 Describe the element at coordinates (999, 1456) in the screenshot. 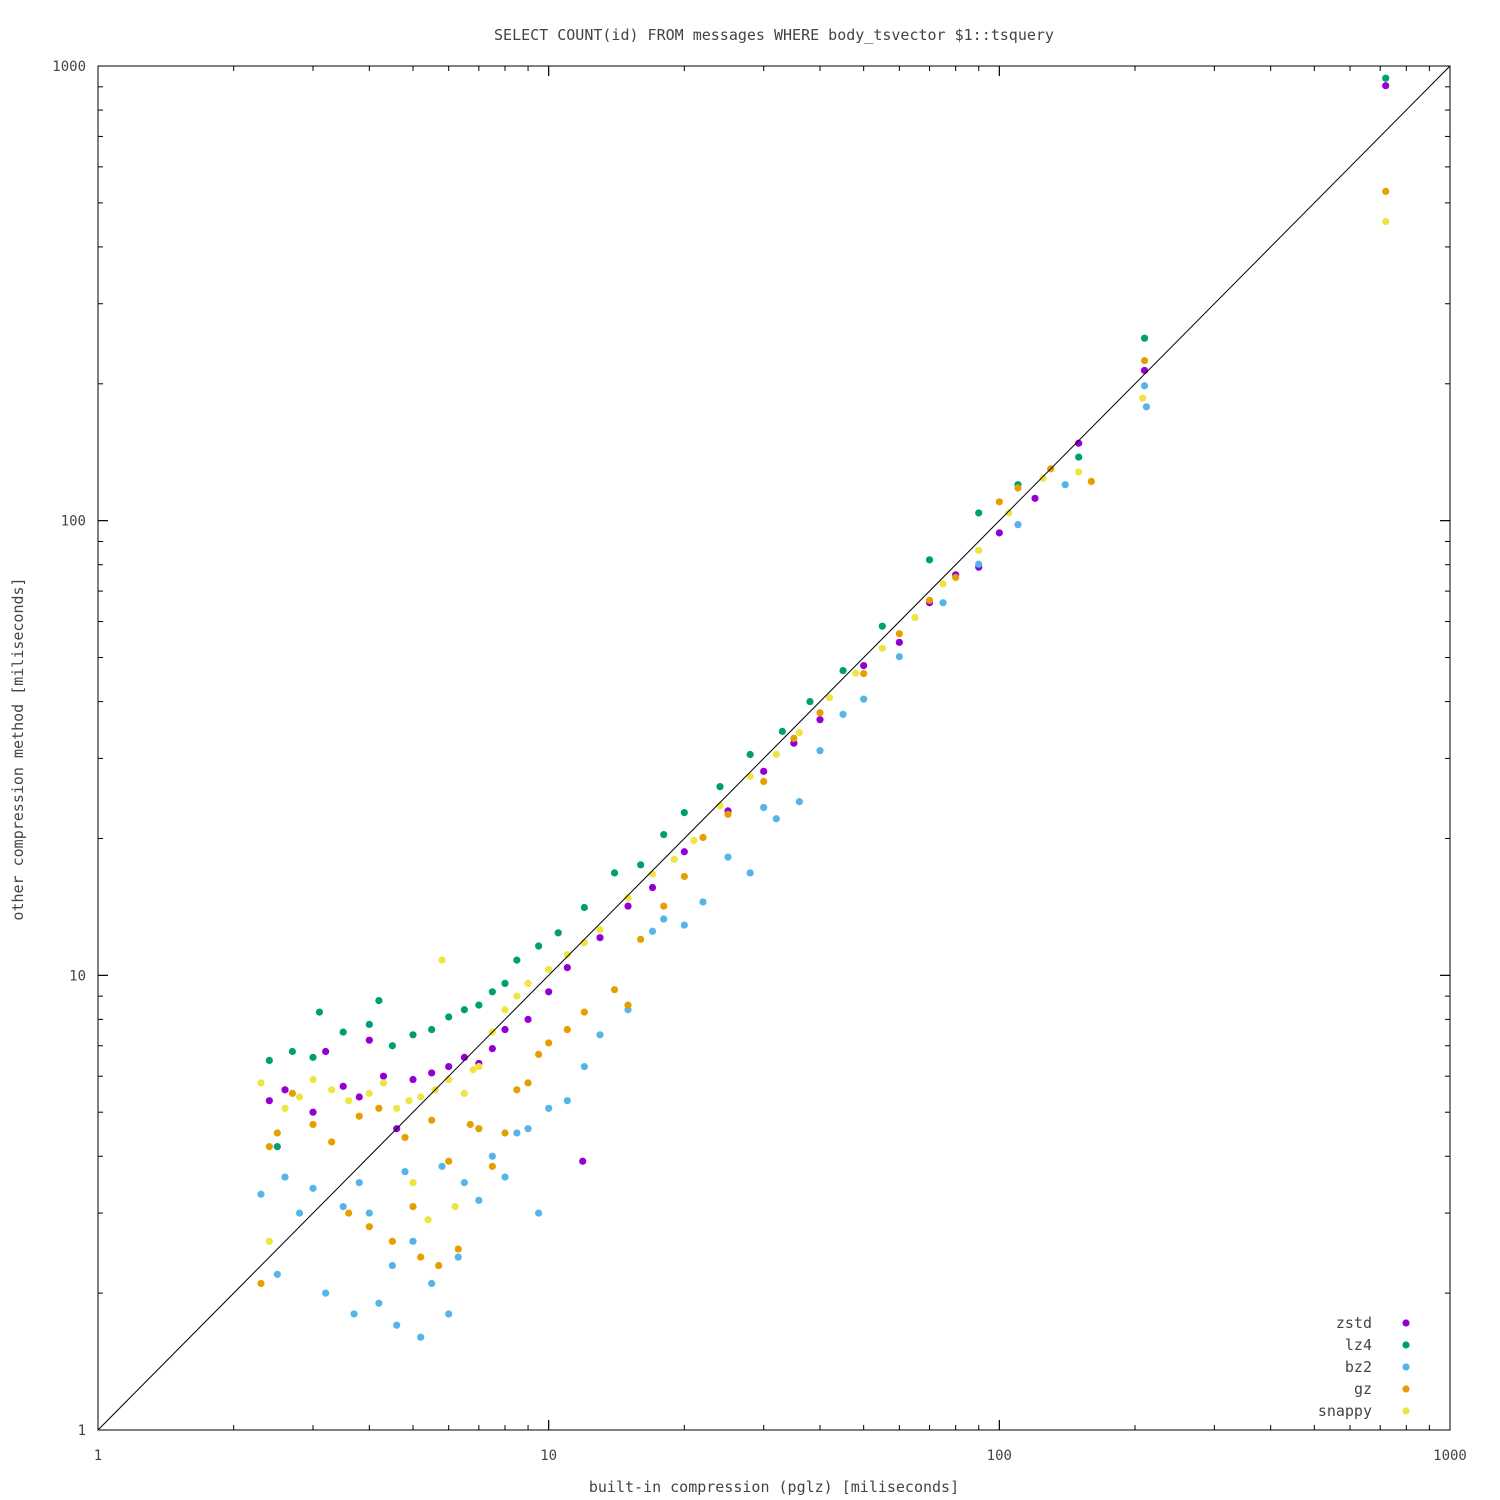

I see `x-tick-label: 100` at that location.